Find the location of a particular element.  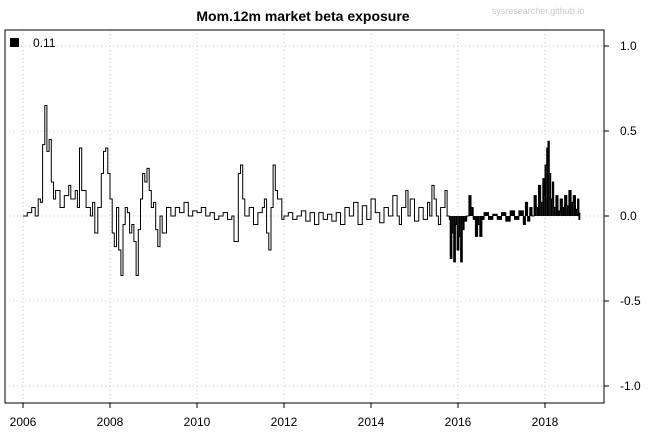

x-tick-label-4: 2014 is located at coordinates (371, 422).